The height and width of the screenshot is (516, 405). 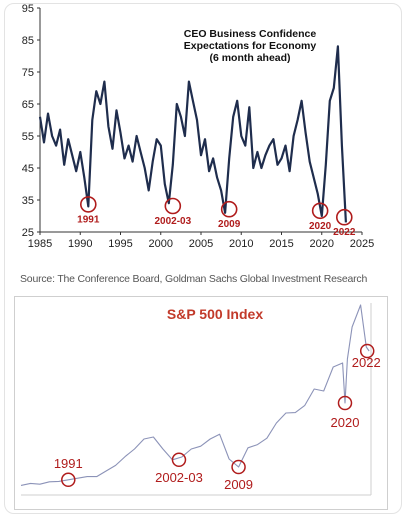 I want to click on sp-annotation-label: 2009, so click(x=238, y=484).